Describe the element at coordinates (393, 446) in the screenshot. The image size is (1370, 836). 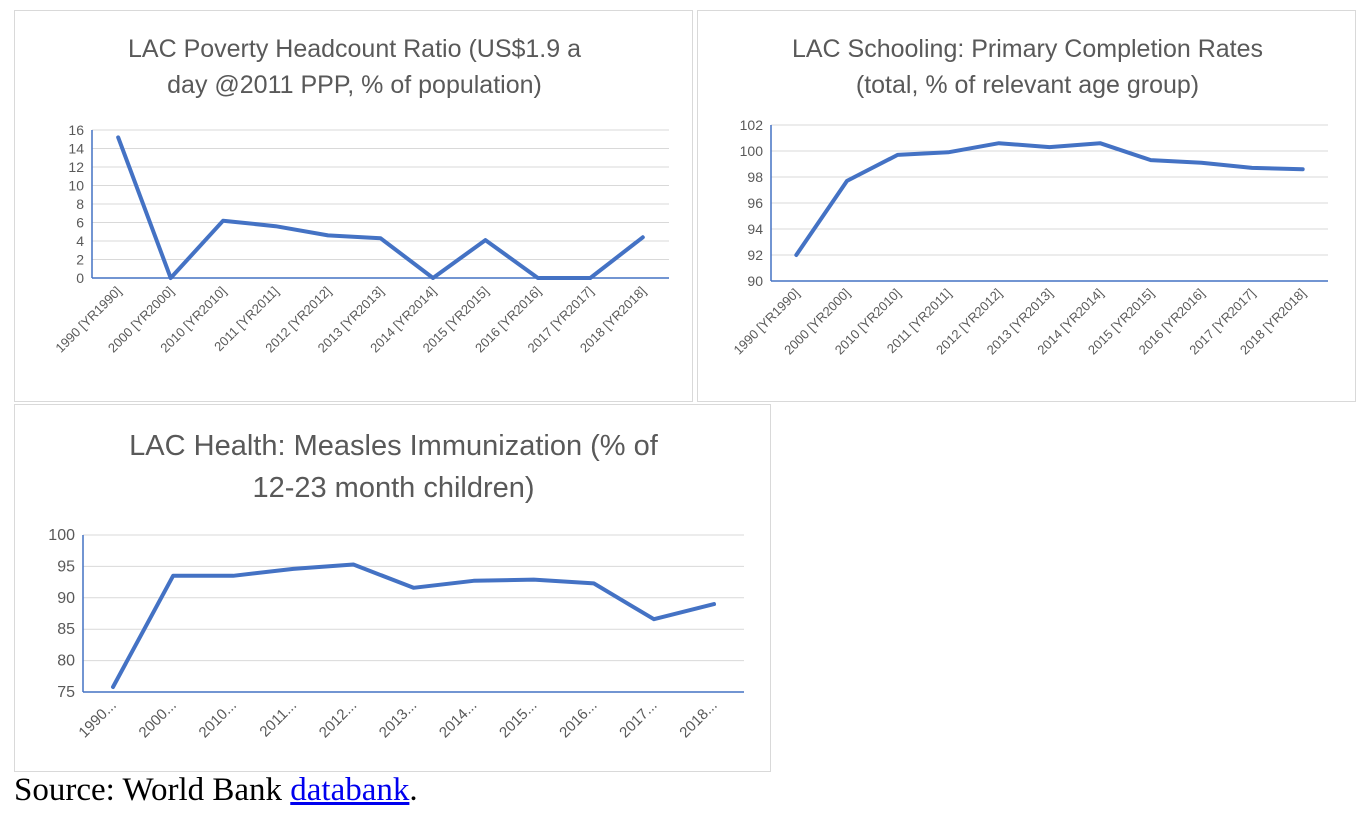
I see `chart-title-line: LAC Health: Measles Immunization (% of` at that location.